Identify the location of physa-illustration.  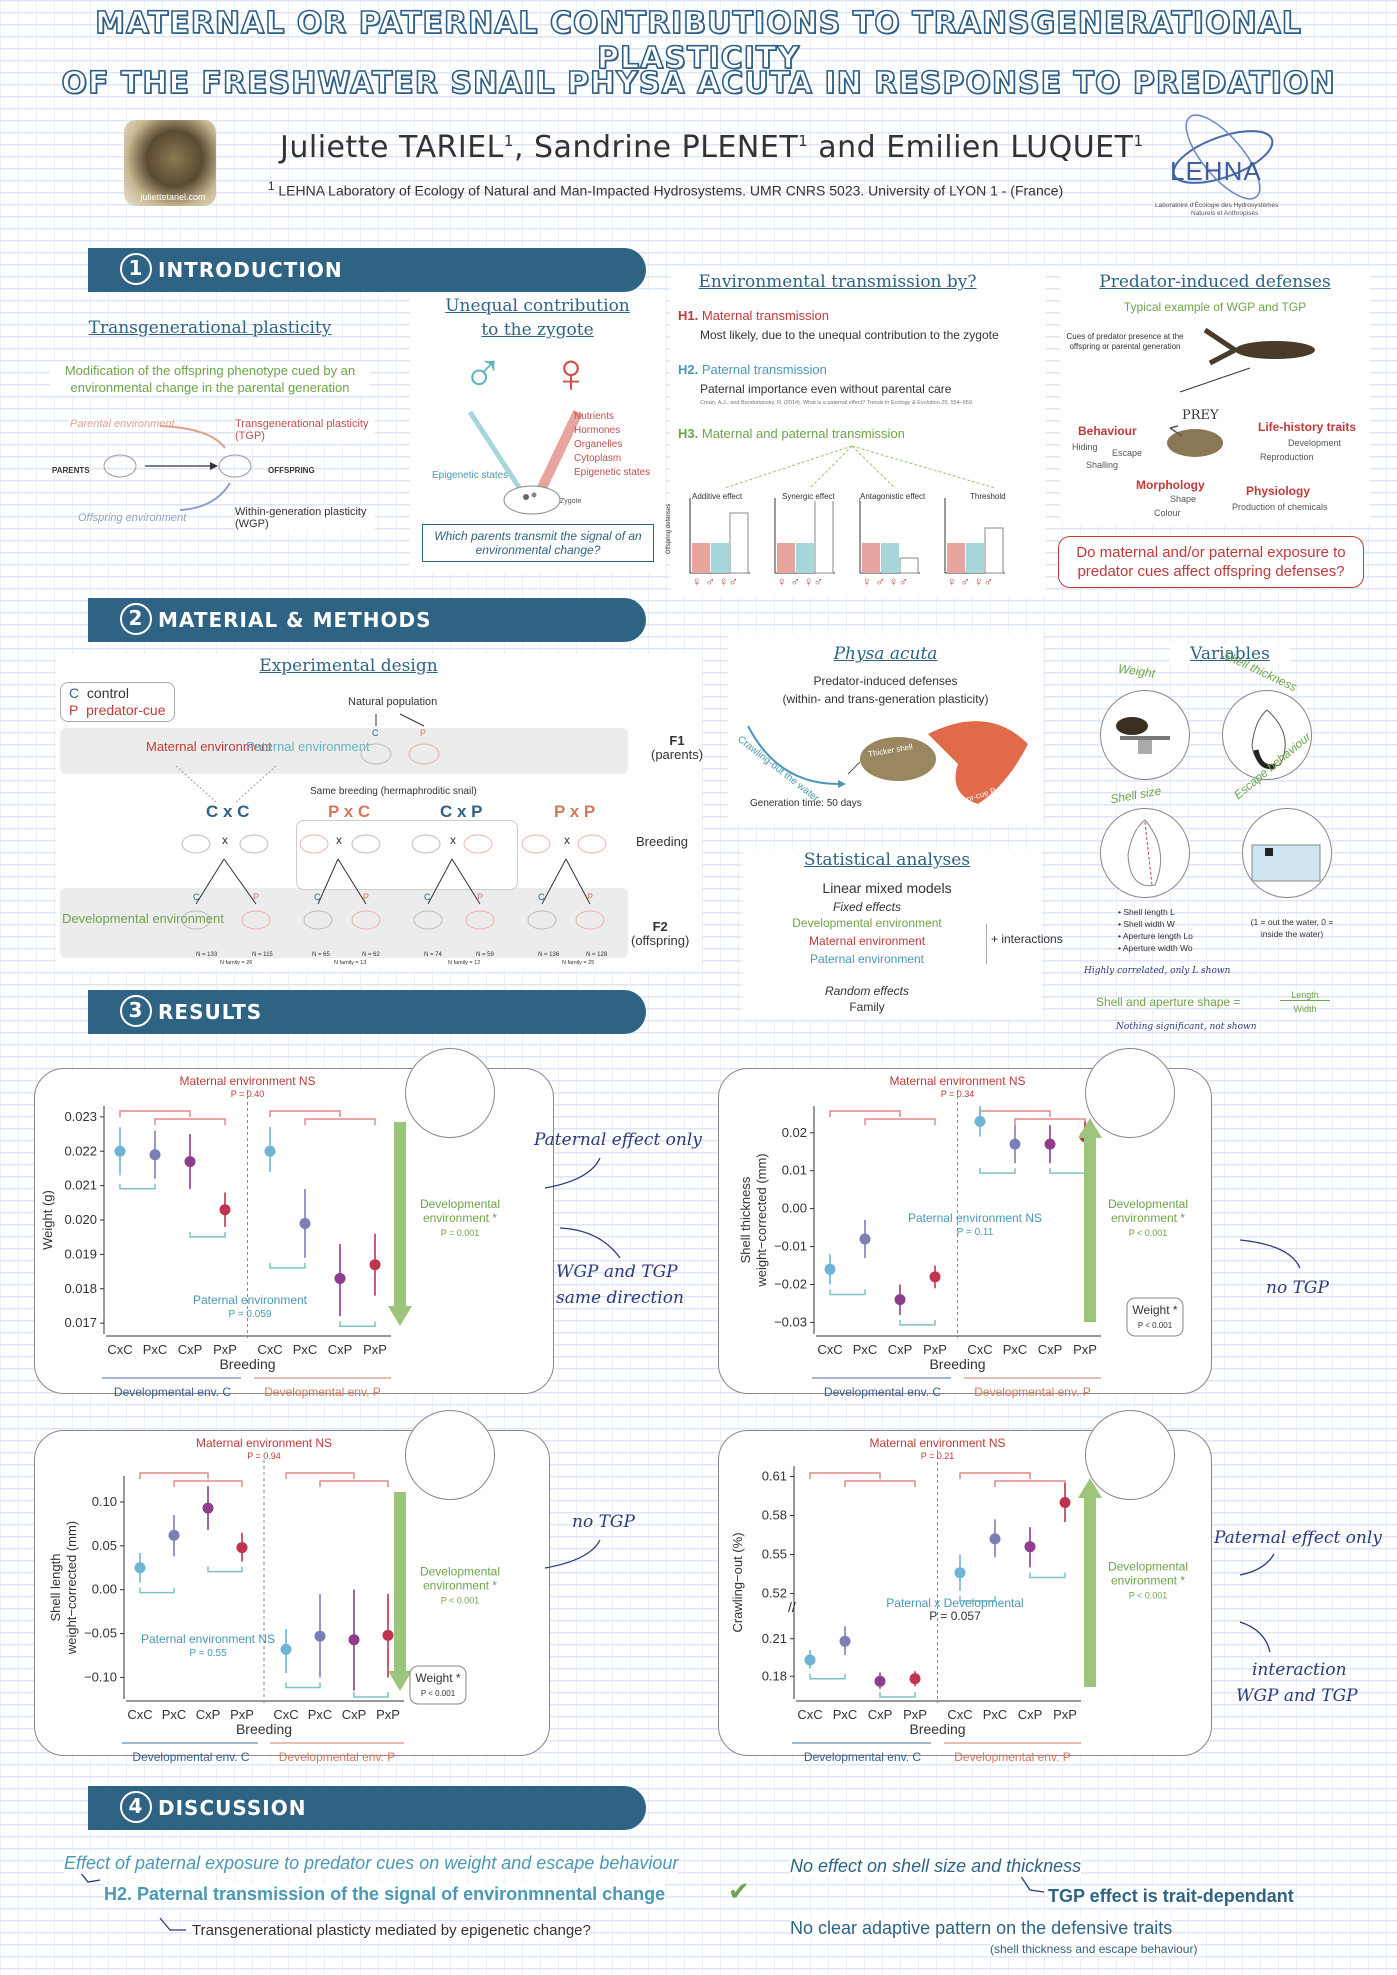
(887, 762).